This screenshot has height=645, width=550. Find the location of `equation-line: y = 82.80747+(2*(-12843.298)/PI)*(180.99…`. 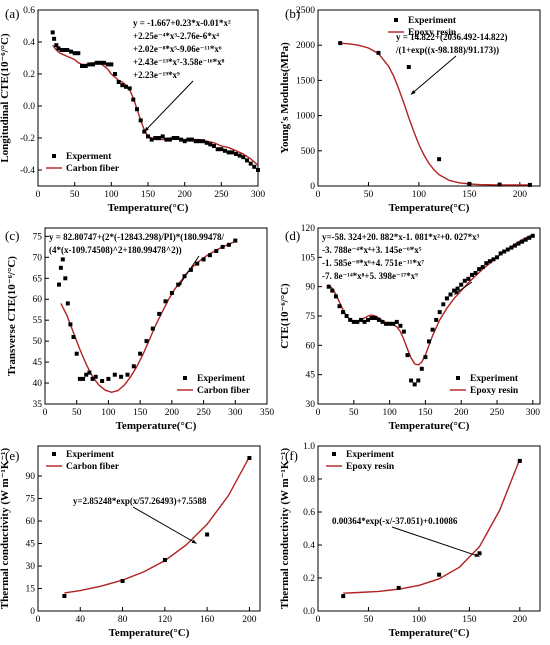

equation-line: y = 82.80747+(2*(-12843.298)/PI)*(180.99… is located at coordinates (136, 237).